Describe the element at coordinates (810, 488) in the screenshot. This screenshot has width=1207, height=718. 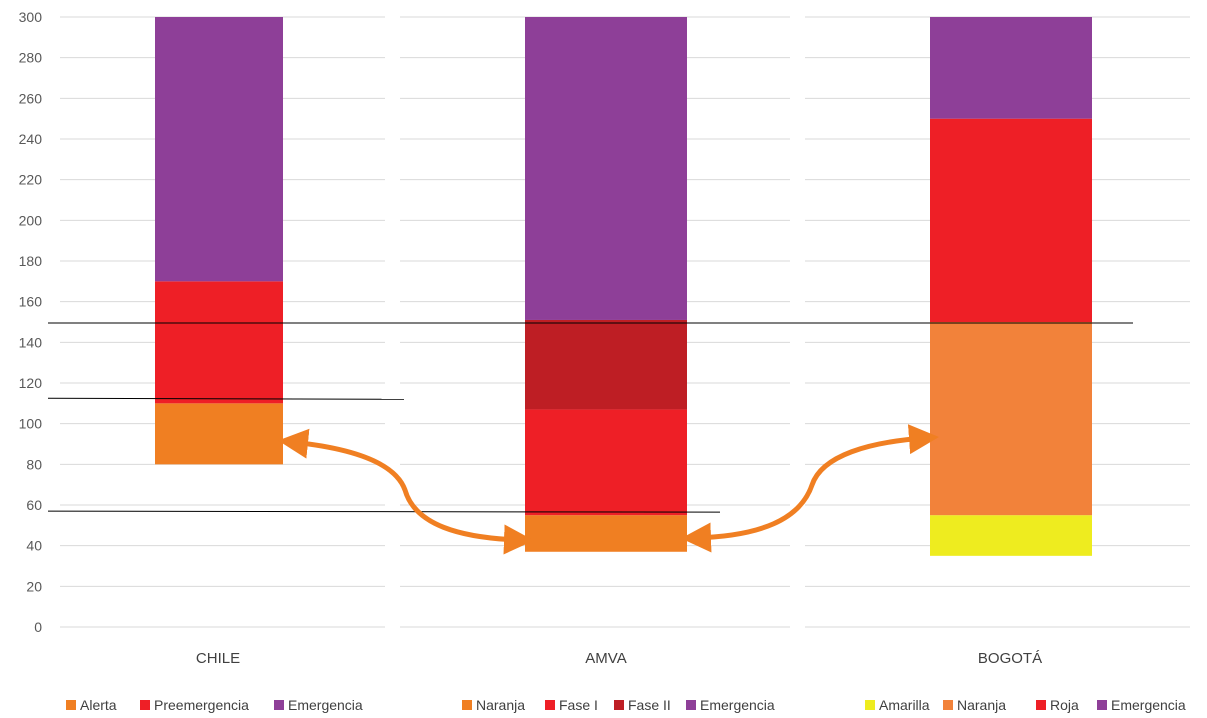
I see `arrow-amva-bogota` at that location.